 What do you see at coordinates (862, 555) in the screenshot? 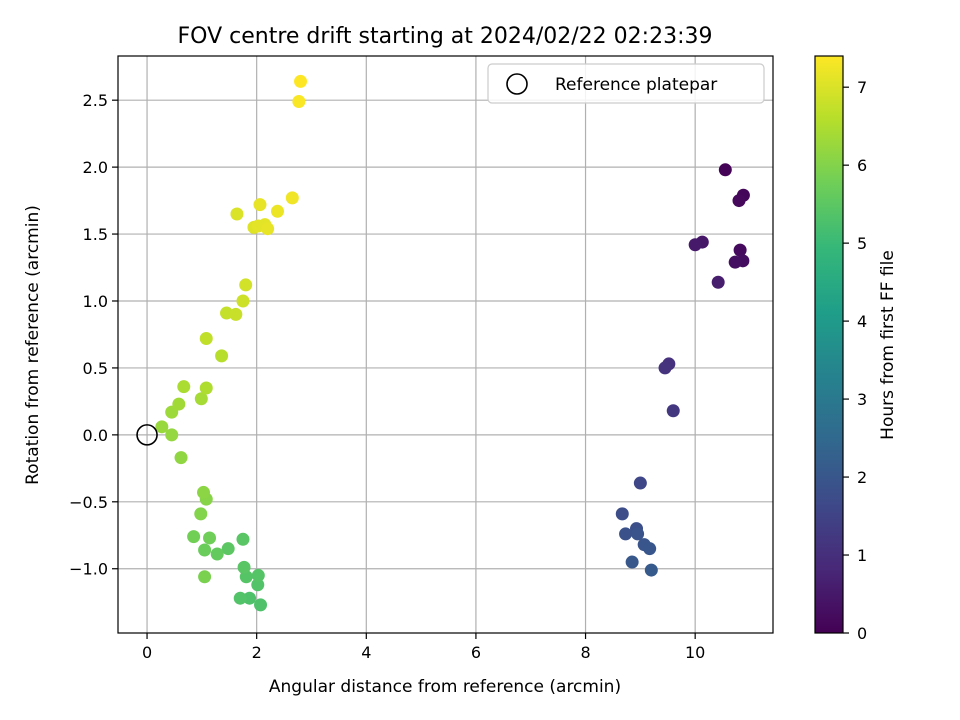
I see `colorbar-tick-label: 1` at bounding box center [862, 555].